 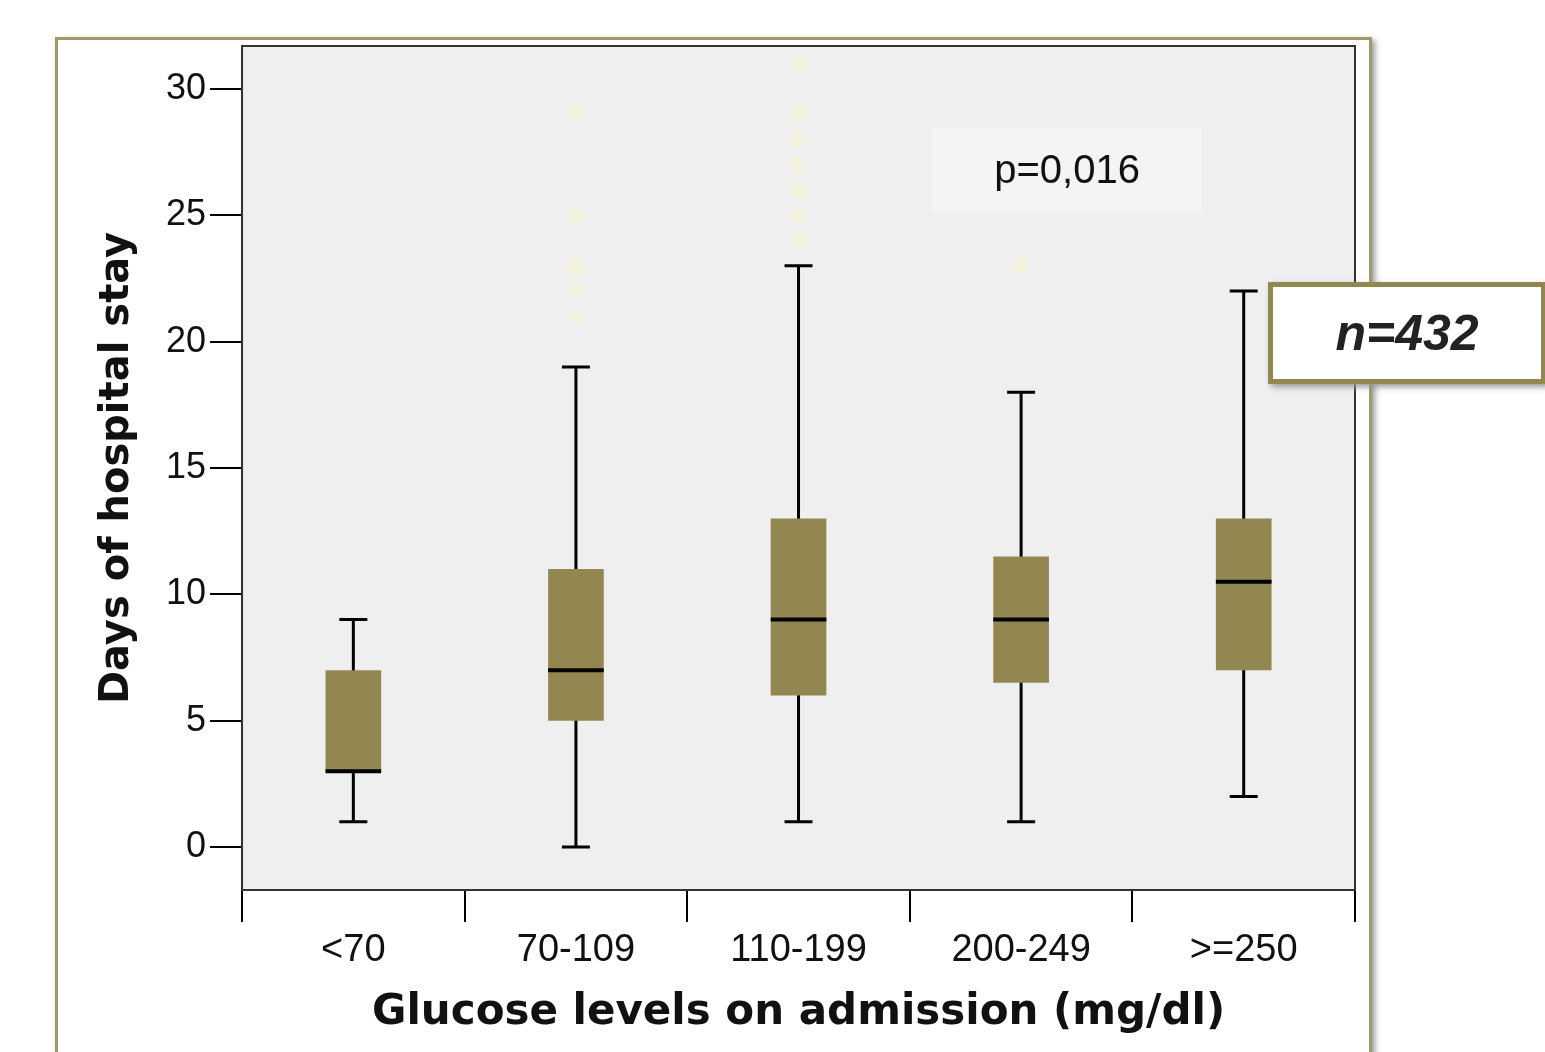 What do you see at coordinates (186, 213) in the screenshot?
I see `y-tick-label: 25` at bounding box center [186, 213].